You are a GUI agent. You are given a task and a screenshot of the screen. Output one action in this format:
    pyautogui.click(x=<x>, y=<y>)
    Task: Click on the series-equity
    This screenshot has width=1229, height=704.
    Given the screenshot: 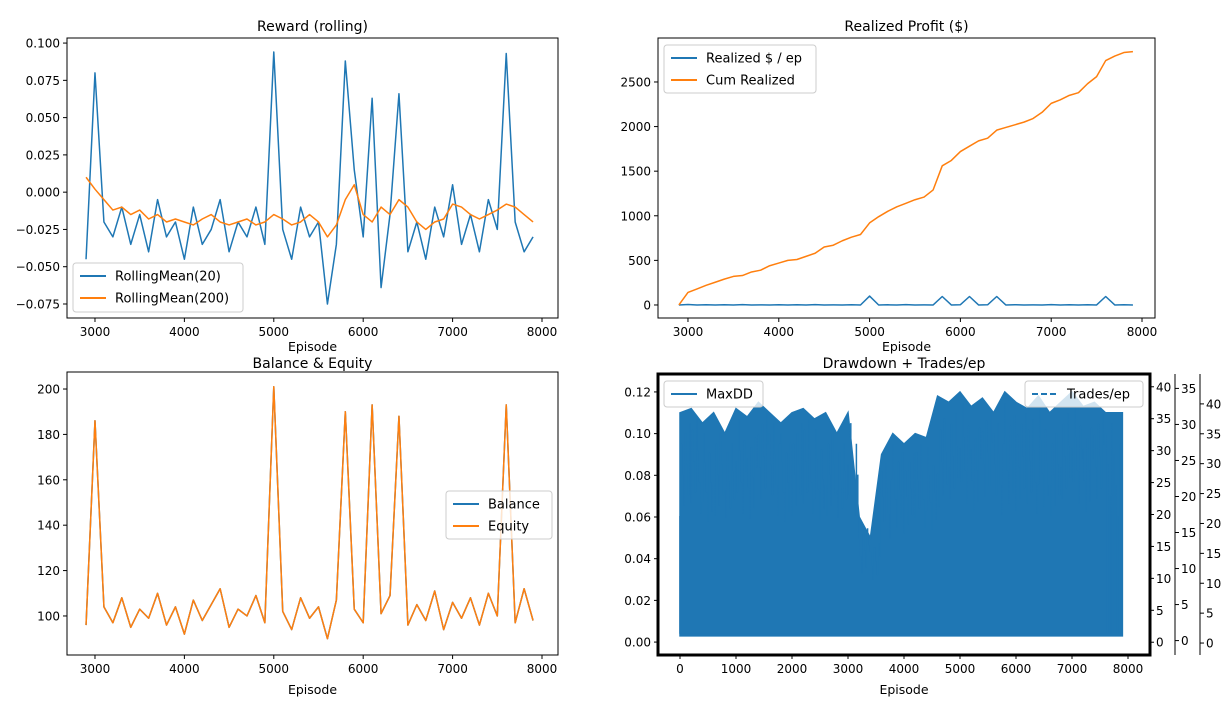 What is the action you would take?
    pyautogui.click(x=309, y=513)
    